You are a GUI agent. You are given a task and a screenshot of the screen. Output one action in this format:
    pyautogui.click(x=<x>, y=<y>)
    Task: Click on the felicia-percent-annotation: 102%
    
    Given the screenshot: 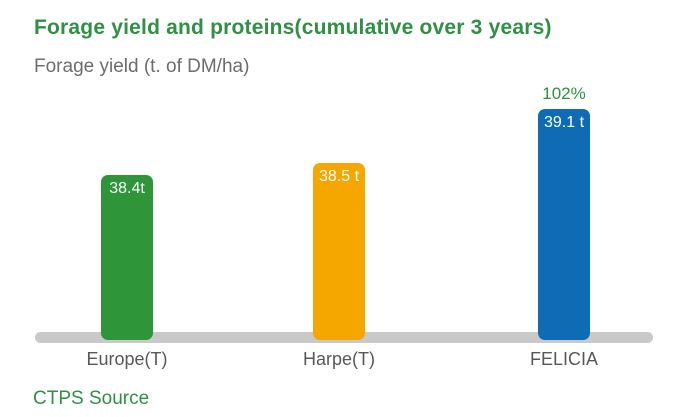 What is the action you would take?
    pyautogui.click(x=564, y=93)
    